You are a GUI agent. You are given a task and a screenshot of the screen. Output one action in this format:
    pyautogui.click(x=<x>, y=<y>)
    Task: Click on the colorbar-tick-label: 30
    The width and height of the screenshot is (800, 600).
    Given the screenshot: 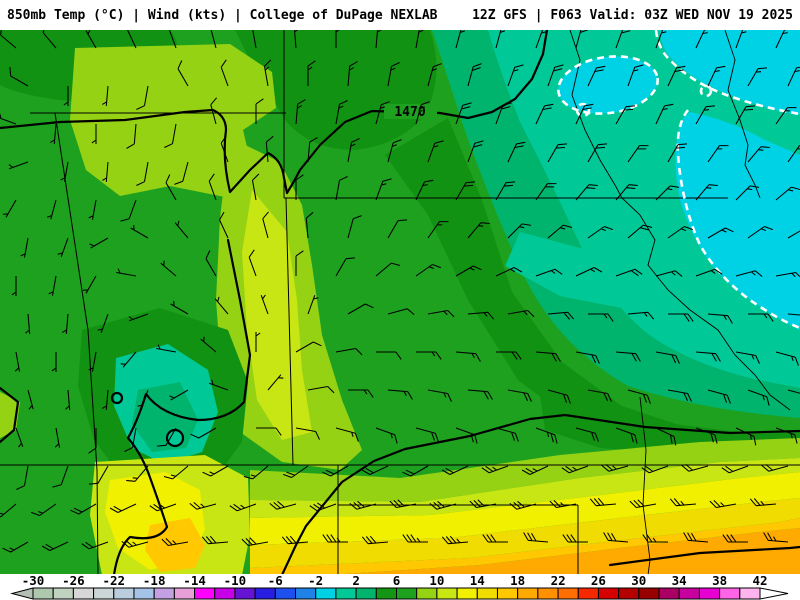 What is the action you would take?
    pyautogui.click(x=638, y=581)
    